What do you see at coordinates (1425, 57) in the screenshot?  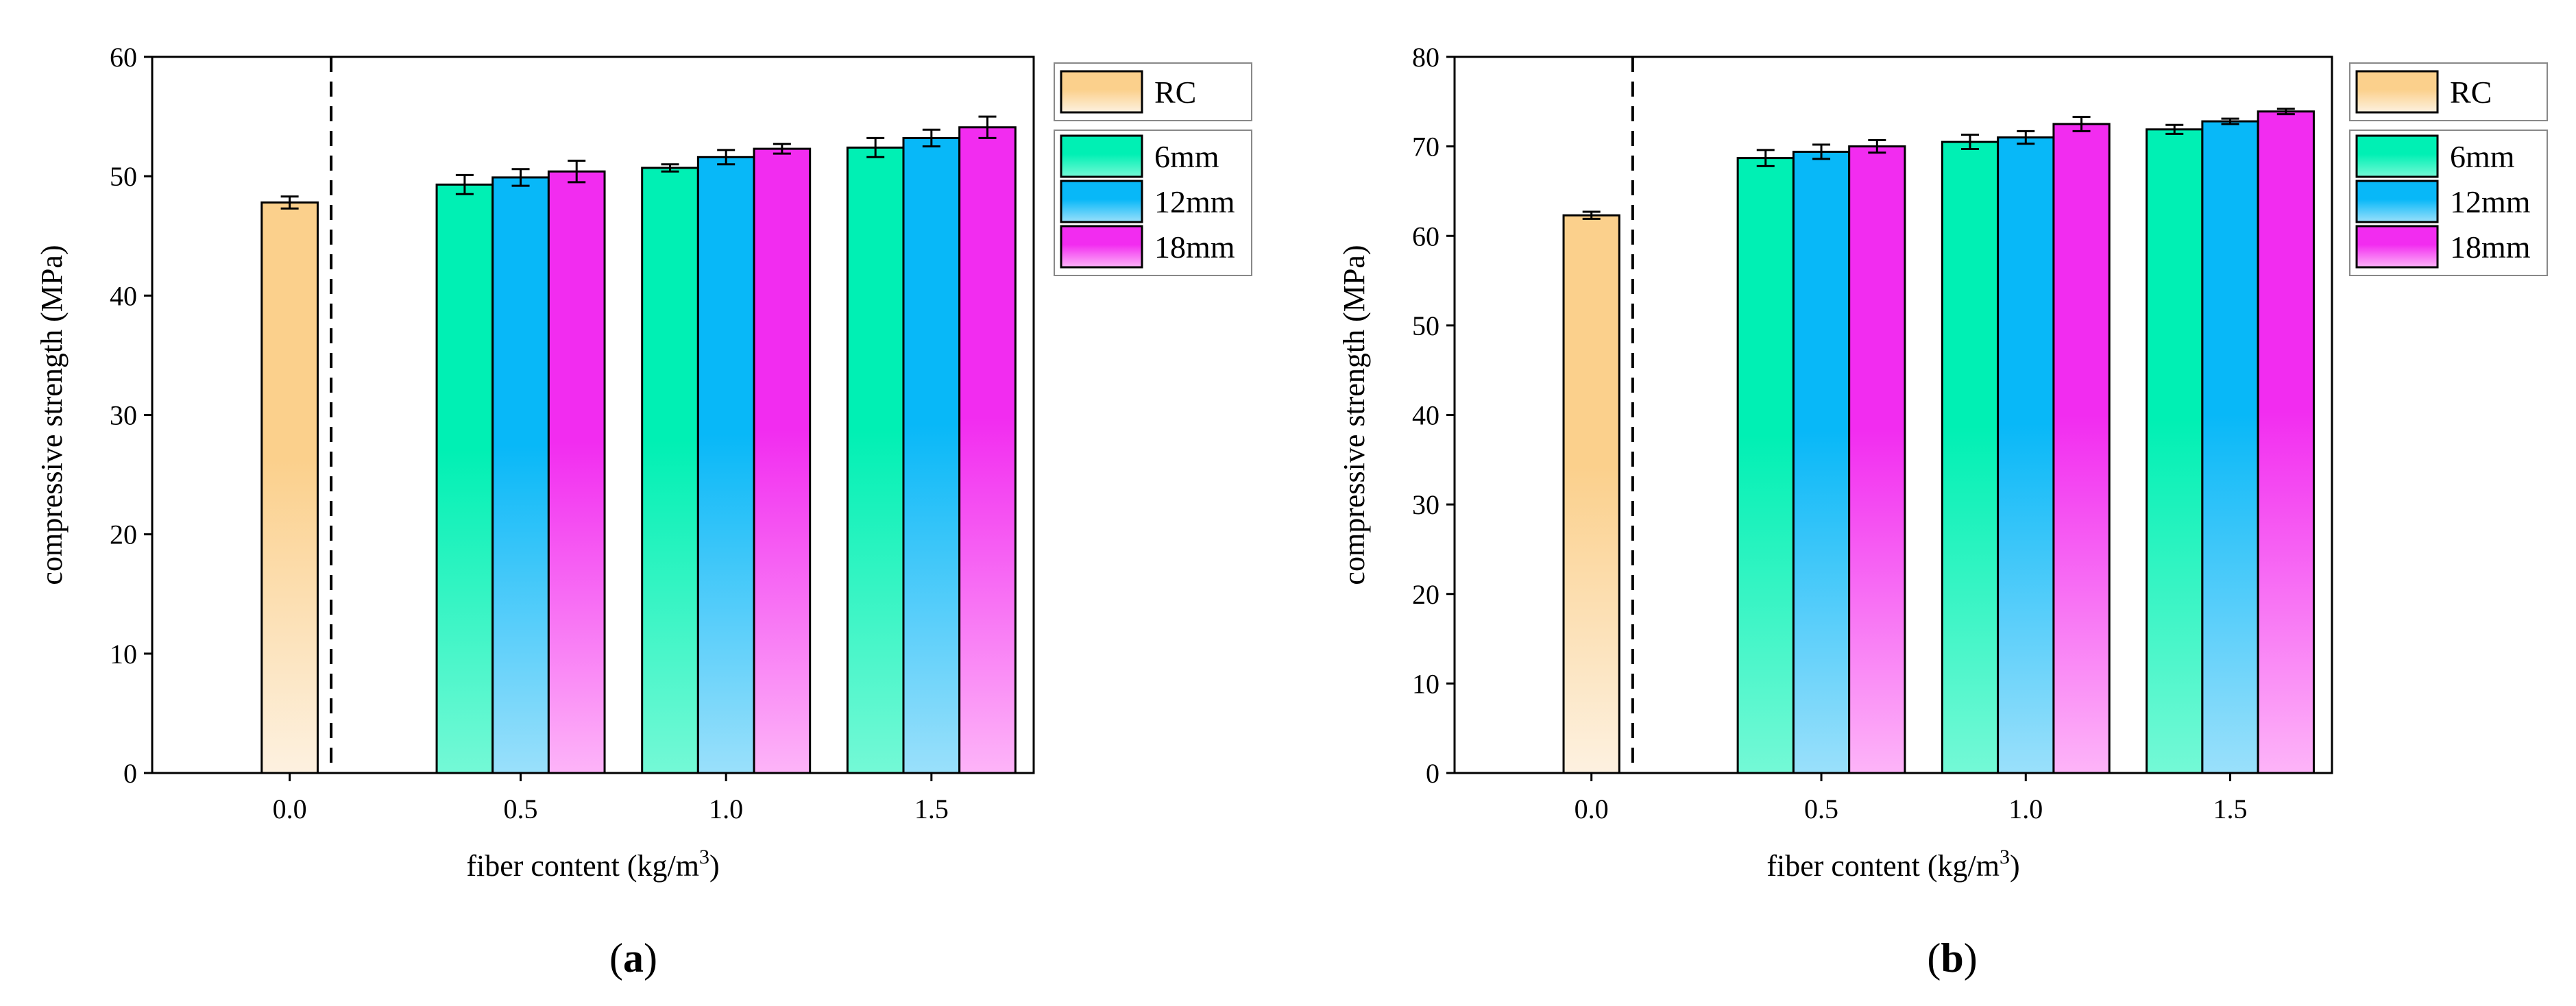 I see `y-tick-label: 80` at bounding box center [1425, 57].